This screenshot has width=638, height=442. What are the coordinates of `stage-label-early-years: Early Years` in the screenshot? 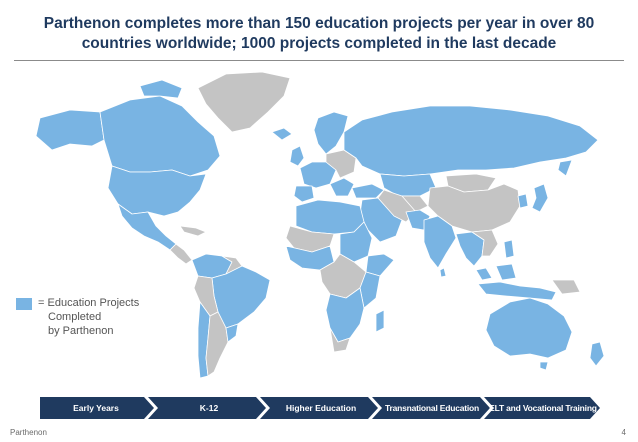 It's located at (96, 408).